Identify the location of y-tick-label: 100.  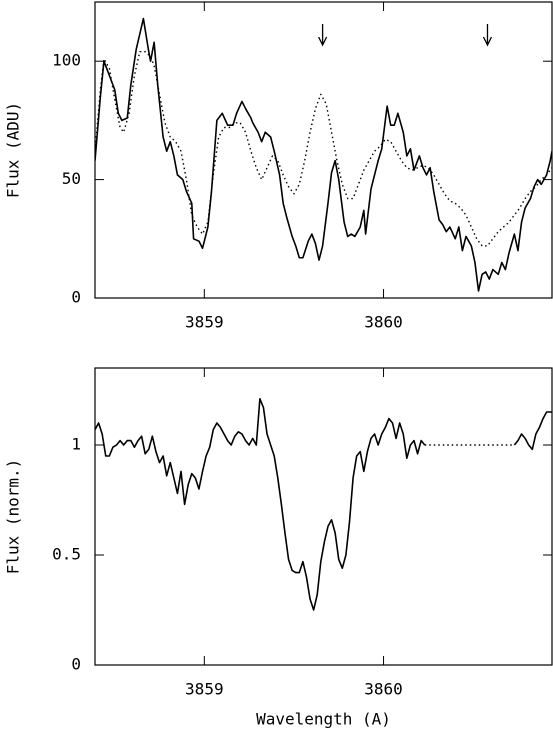
(66, 60).